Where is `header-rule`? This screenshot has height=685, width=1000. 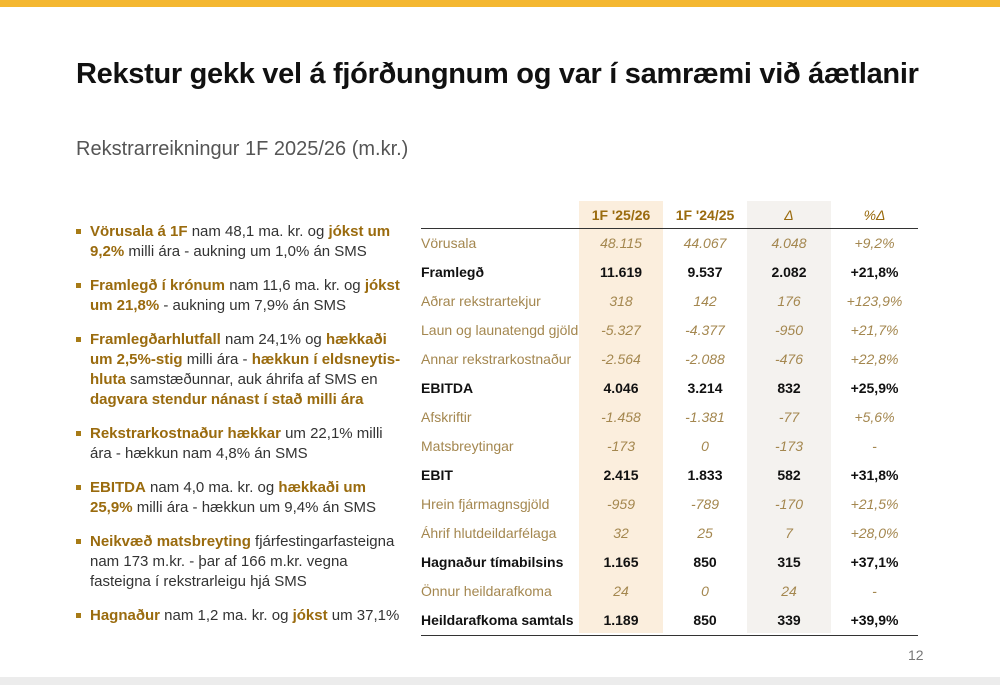 header-rule is located at coordinates (669, 228).